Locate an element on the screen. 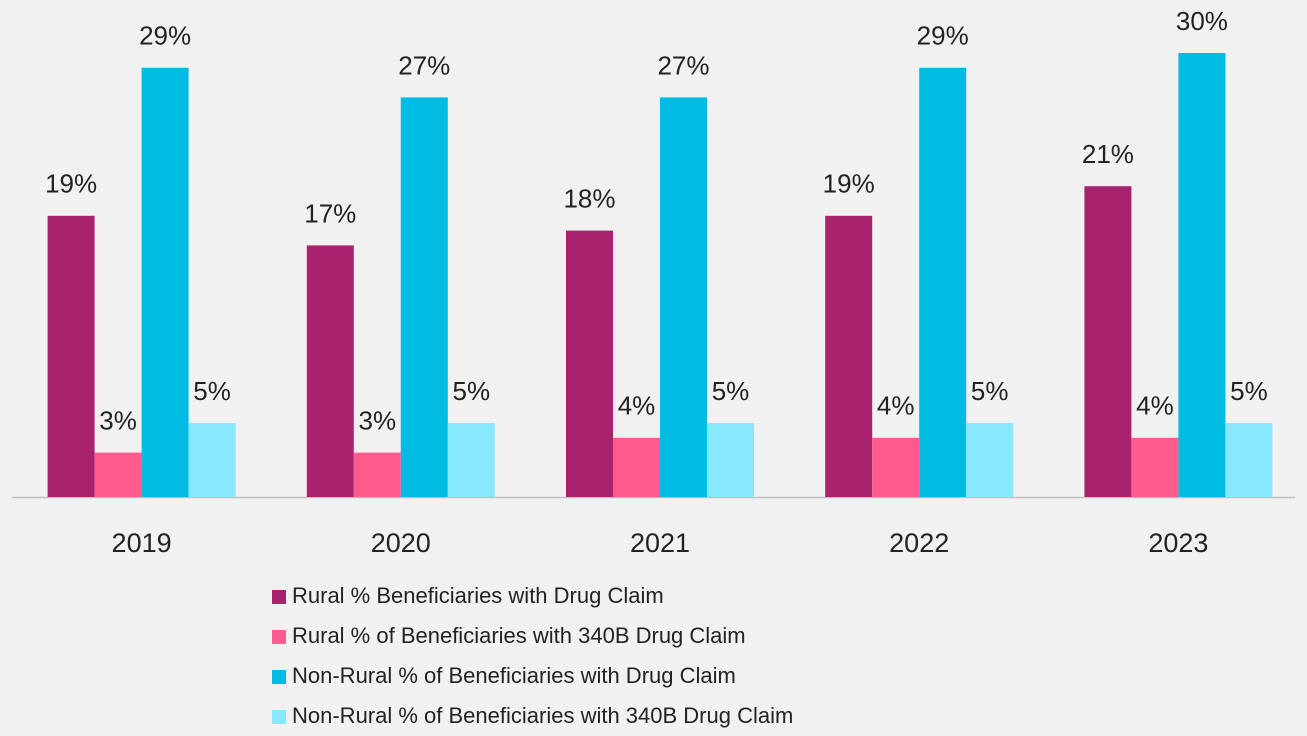 The width and height of the screenshot is (1307, 736). legend-label: Rural % Beneficiaries with Drug Claim is located at coordinates (478, 595).